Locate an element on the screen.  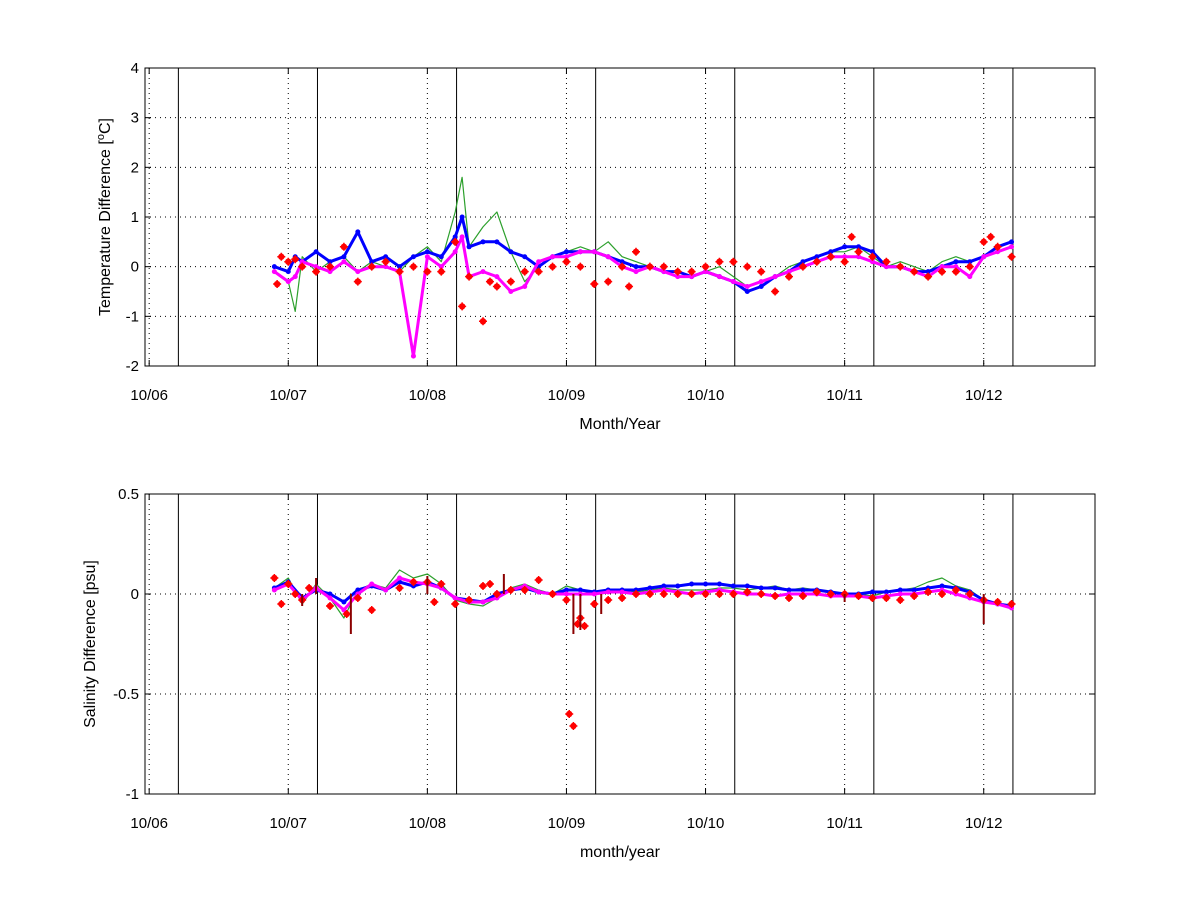
salinity-x-axis-title: month/year is located at coordinates (620, 852).